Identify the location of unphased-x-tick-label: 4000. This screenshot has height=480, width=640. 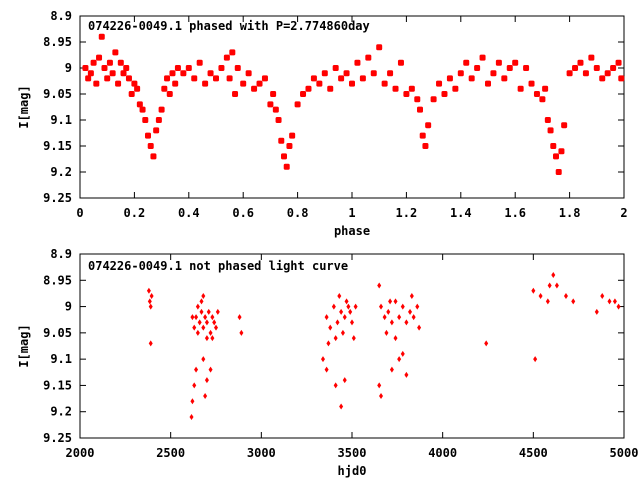
(442, 453).